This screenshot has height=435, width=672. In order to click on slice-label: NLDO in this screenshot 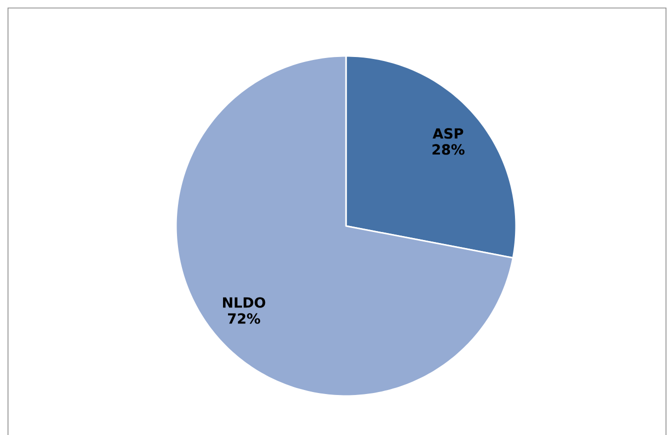, I will do `click(244, 302)`.